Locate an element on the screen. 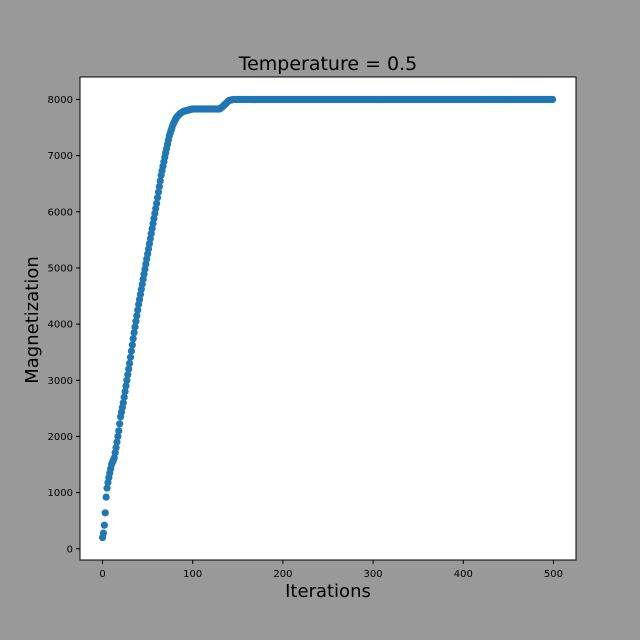 This screenshot has height=640, width=640. x-tick-label: 200 is located at coordinates (282, 574).